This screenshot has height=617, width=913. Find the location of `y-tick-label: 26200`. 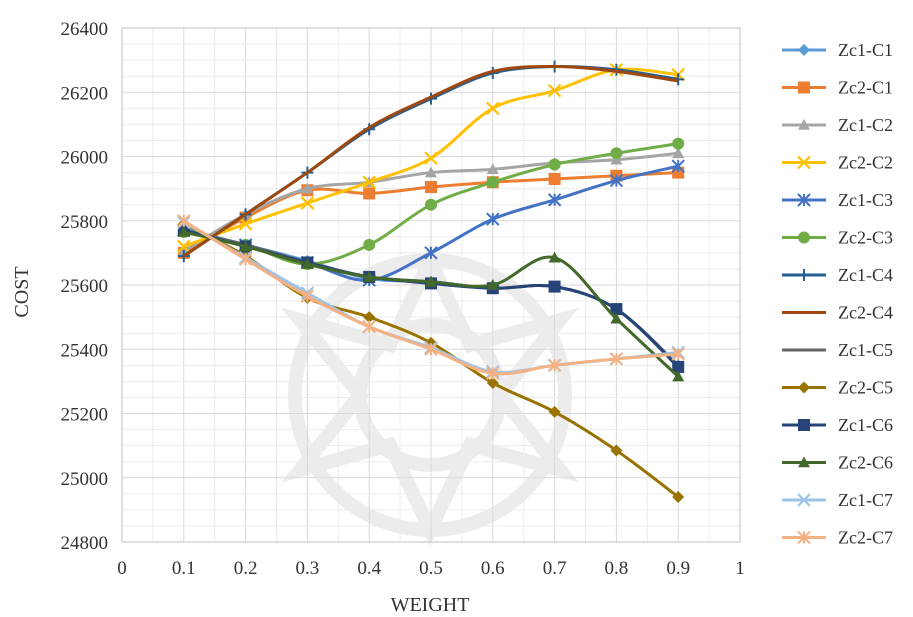

y-tick-label: 26200 is located at coordinates (85, 93).